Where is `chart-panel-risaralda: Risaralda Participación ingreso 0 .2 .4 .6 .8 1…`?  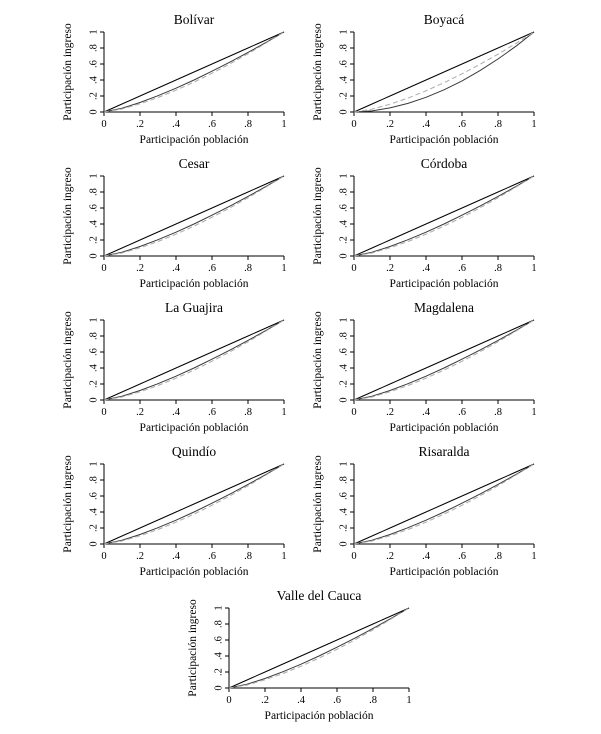
chart-panel-risaralda: Risaralda Participación ingreso 0 .2 .4 .6 .8 1… is located at coordinates (424, 511).